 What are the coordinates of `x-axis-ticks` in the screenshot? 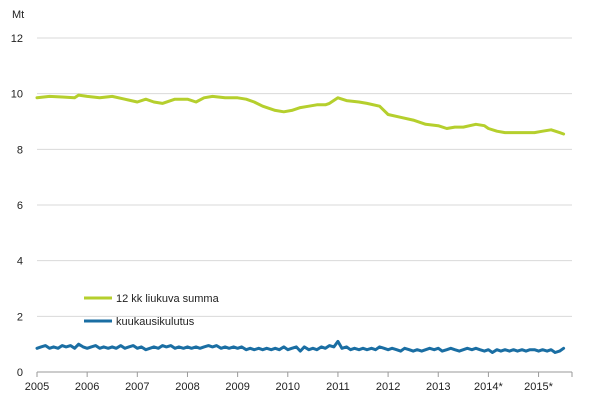 It's located at (304, 374).